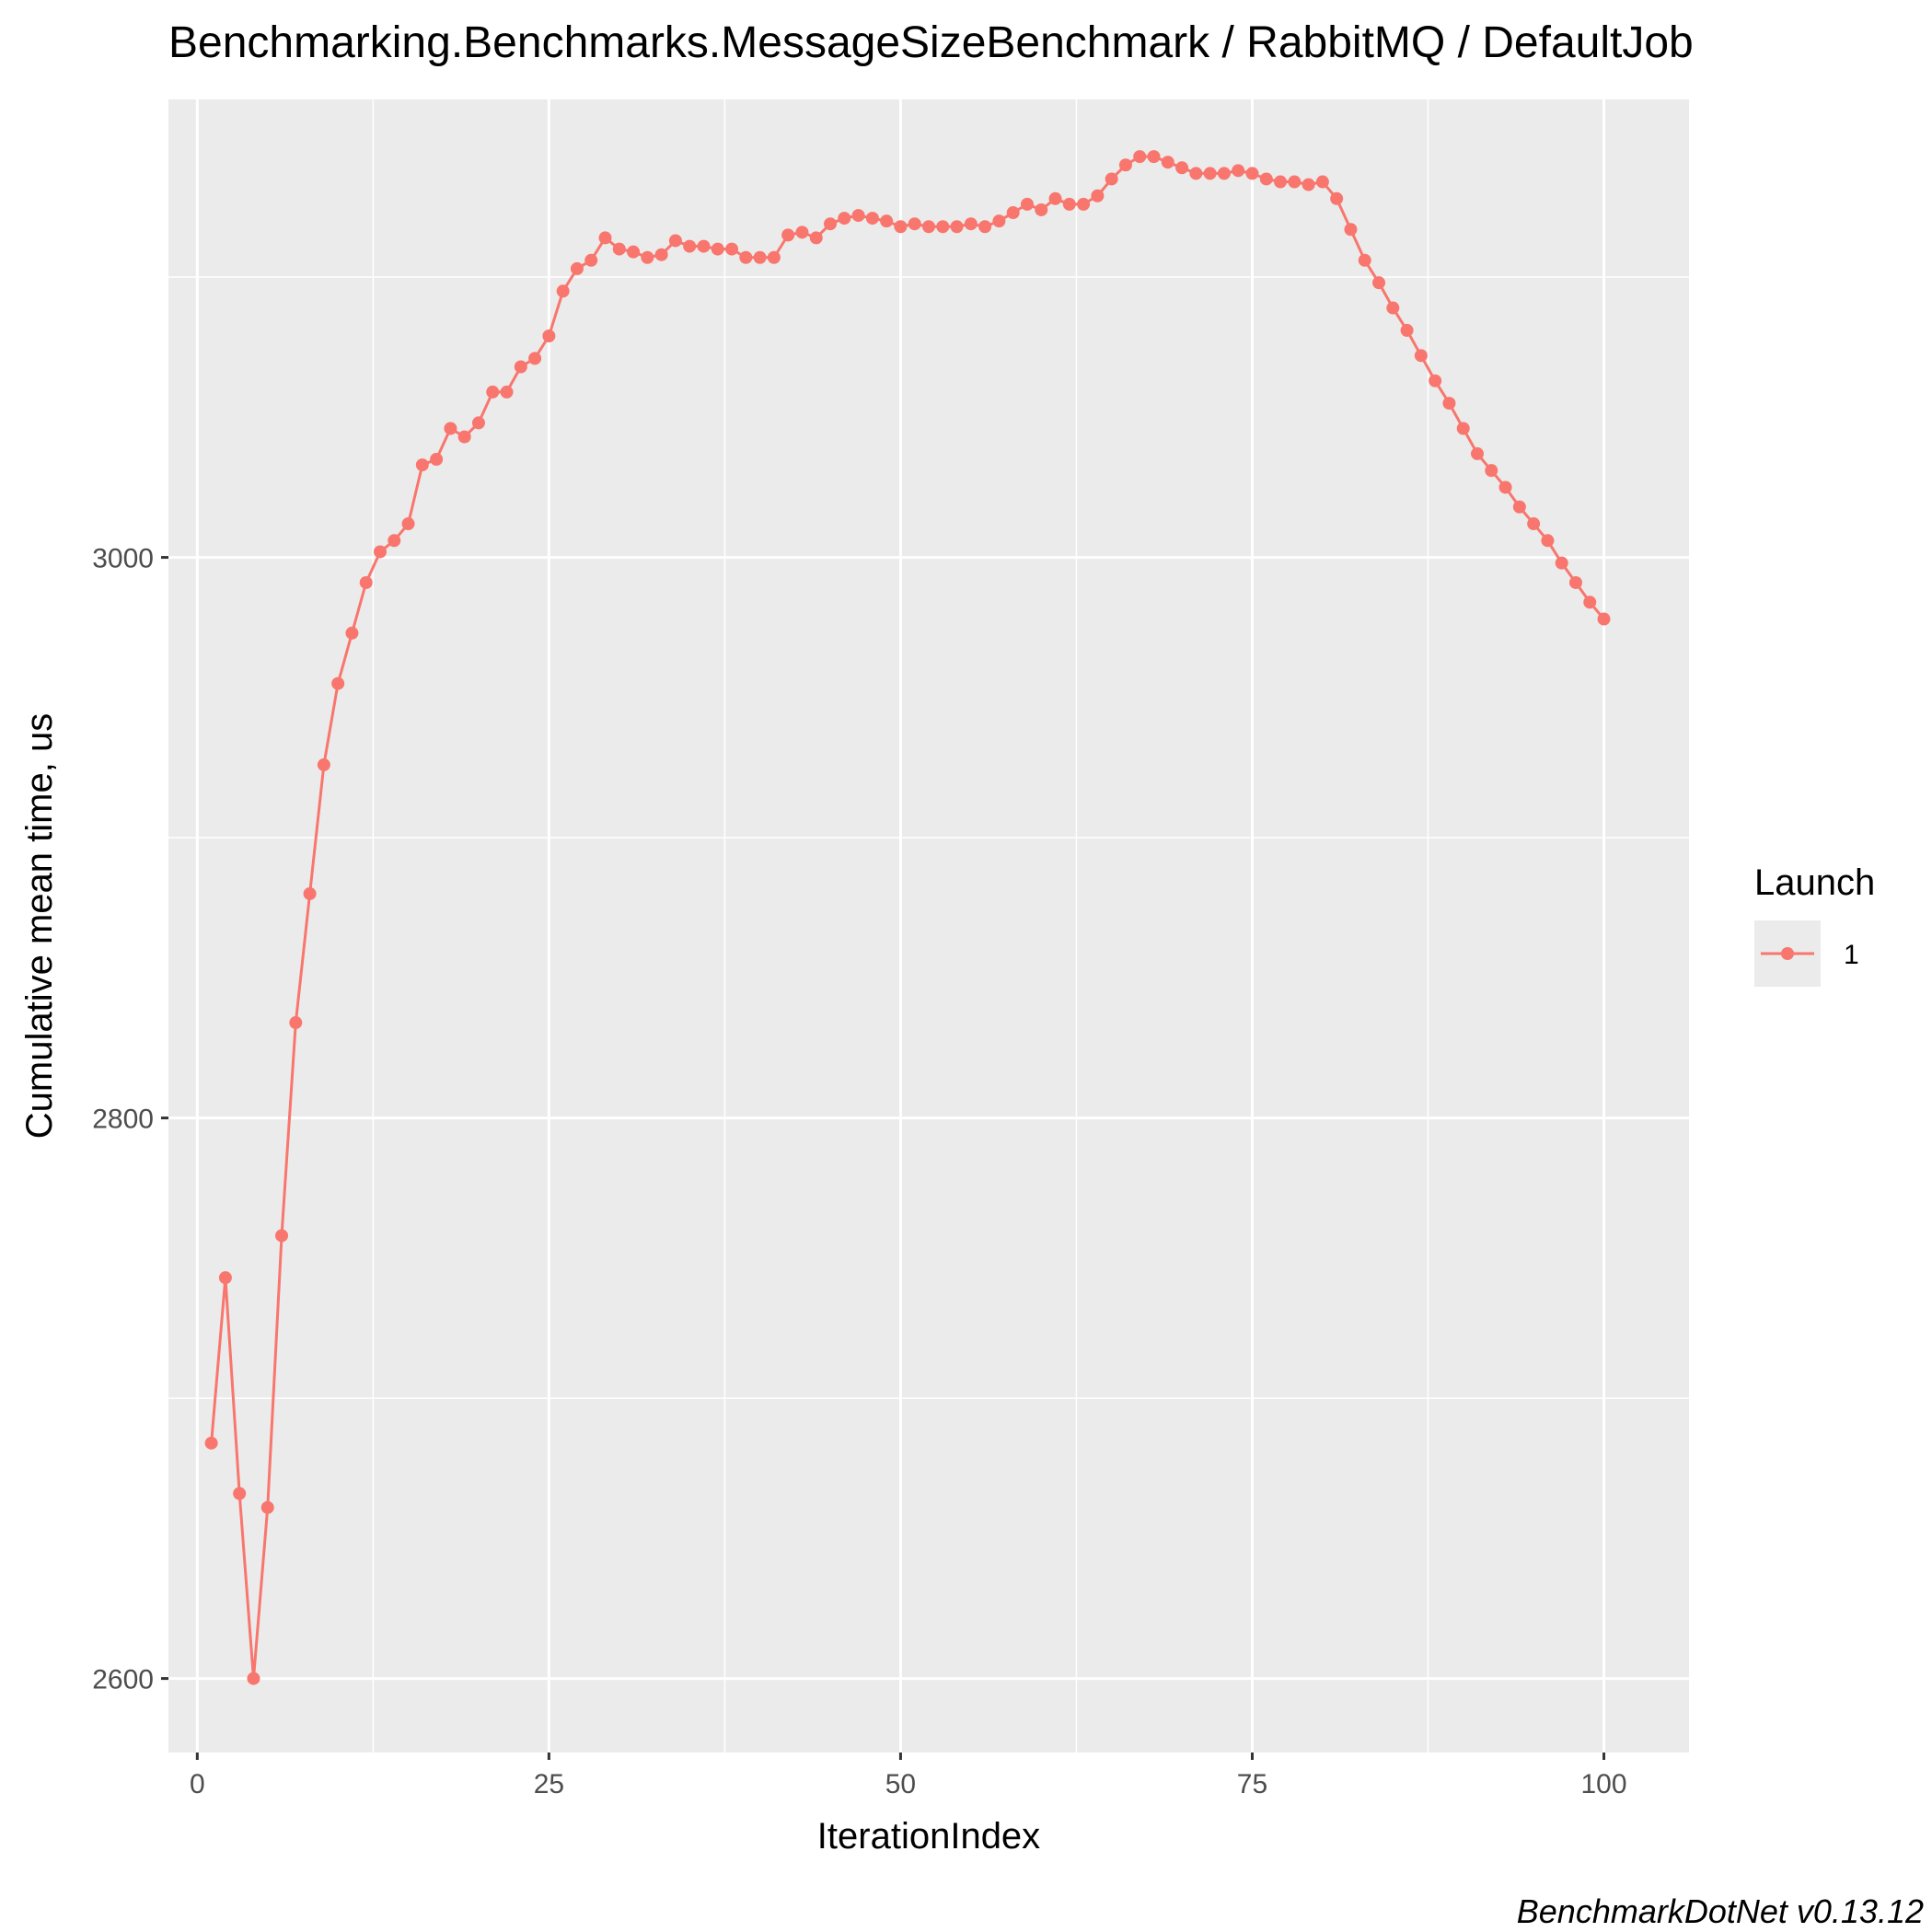 This screenshot has width=1932, height=1932. Describe the element at coordinates (123, 559) in the screenshot. I see `y-tick-label: 3000` at that location.